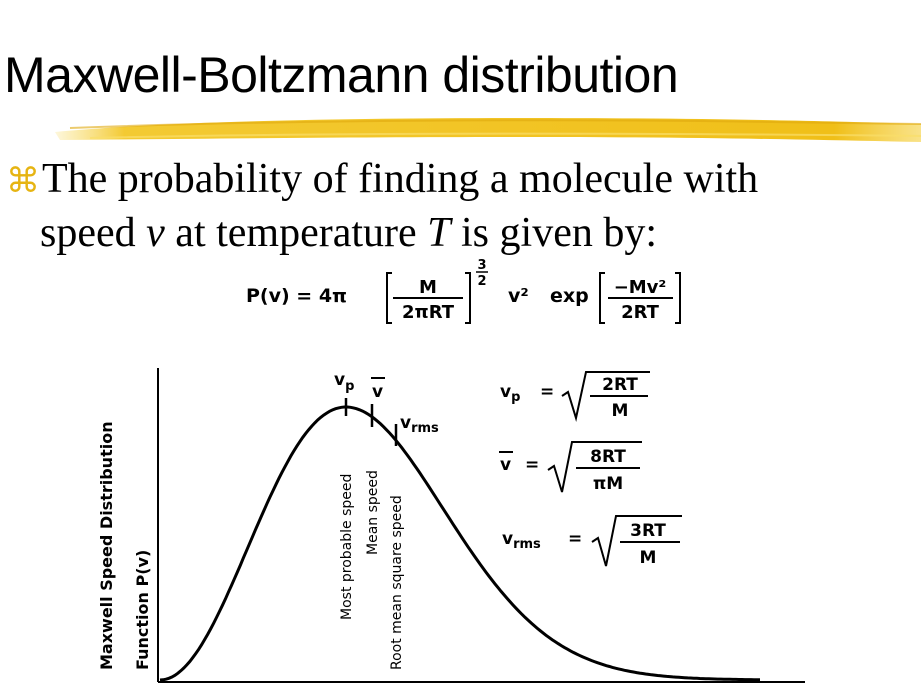 The width and height of the screenshot is (921, 691). Describe the element at coordinates (419, 424) in the screenshot. I see `vrms-label: vrms` at that location.